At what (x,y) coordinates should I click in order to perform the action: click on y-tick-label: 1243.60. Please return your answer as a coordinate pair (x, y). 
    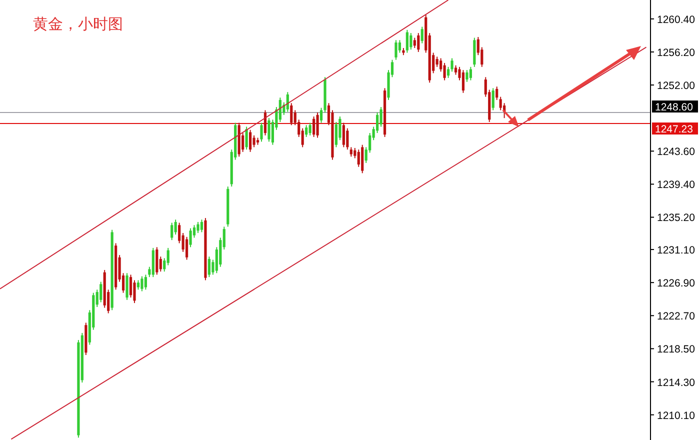
    Looking at the image, I should click on (676, 152).